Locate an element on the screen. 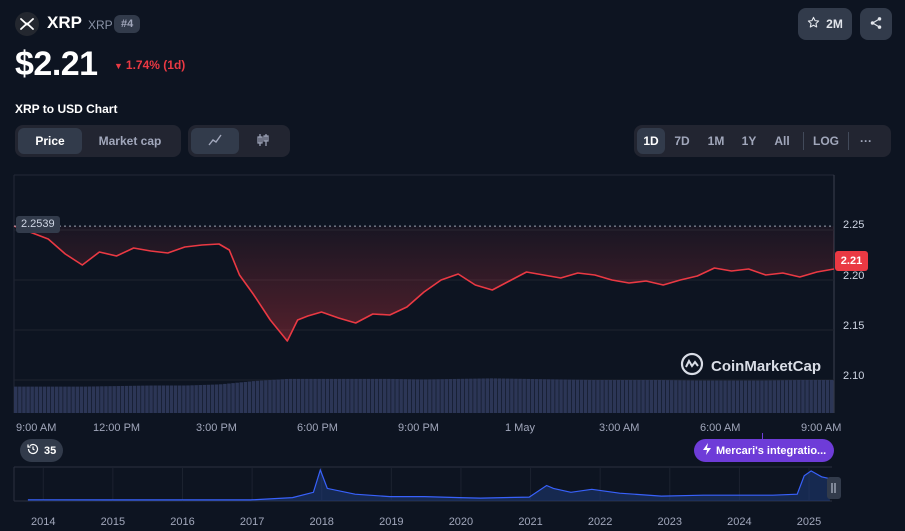 The image size is (905, 531). x-tick-label: 12:00 PM is located at coordinates (117, 428).